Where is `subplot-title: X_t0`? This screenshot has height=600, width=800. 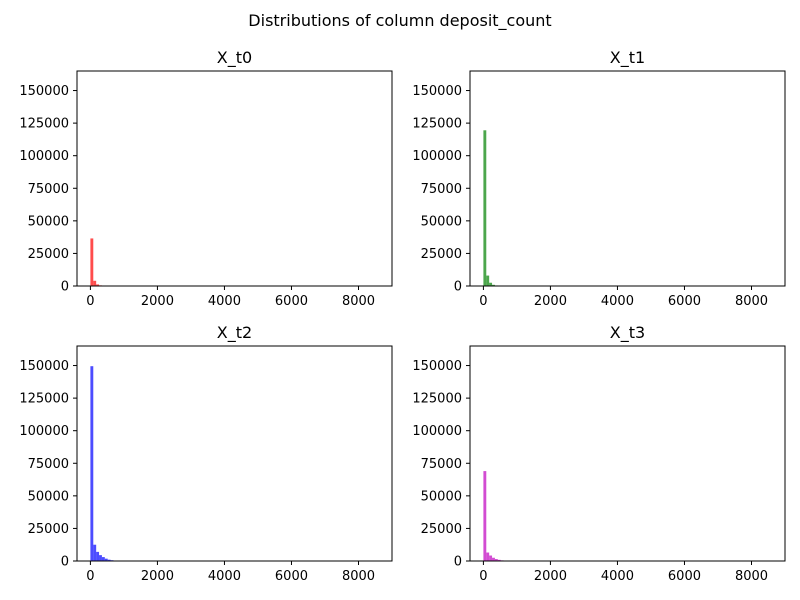 subplot-title: X_t0 is located at coordinates (234, 58).